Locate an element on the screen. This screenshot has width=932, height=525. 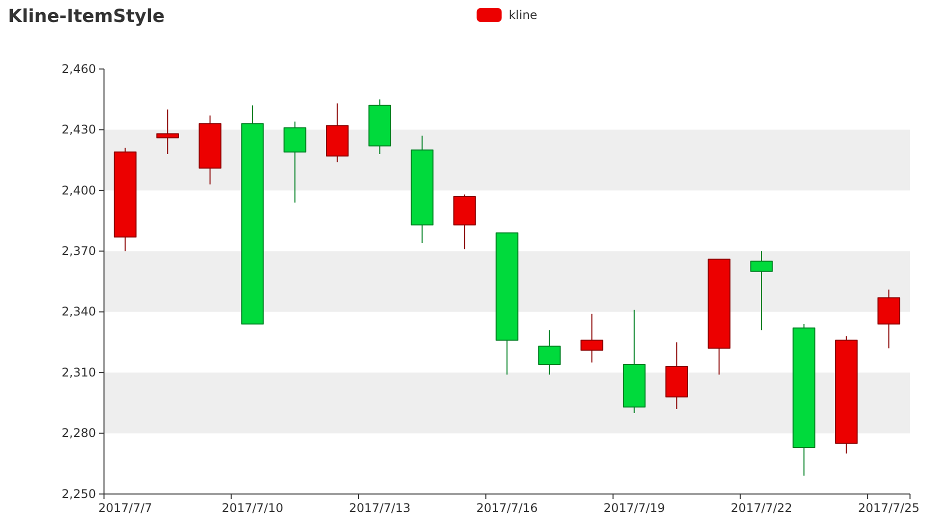
x-tick-label: 2017/7/7 is located at coordinates (125, 508).